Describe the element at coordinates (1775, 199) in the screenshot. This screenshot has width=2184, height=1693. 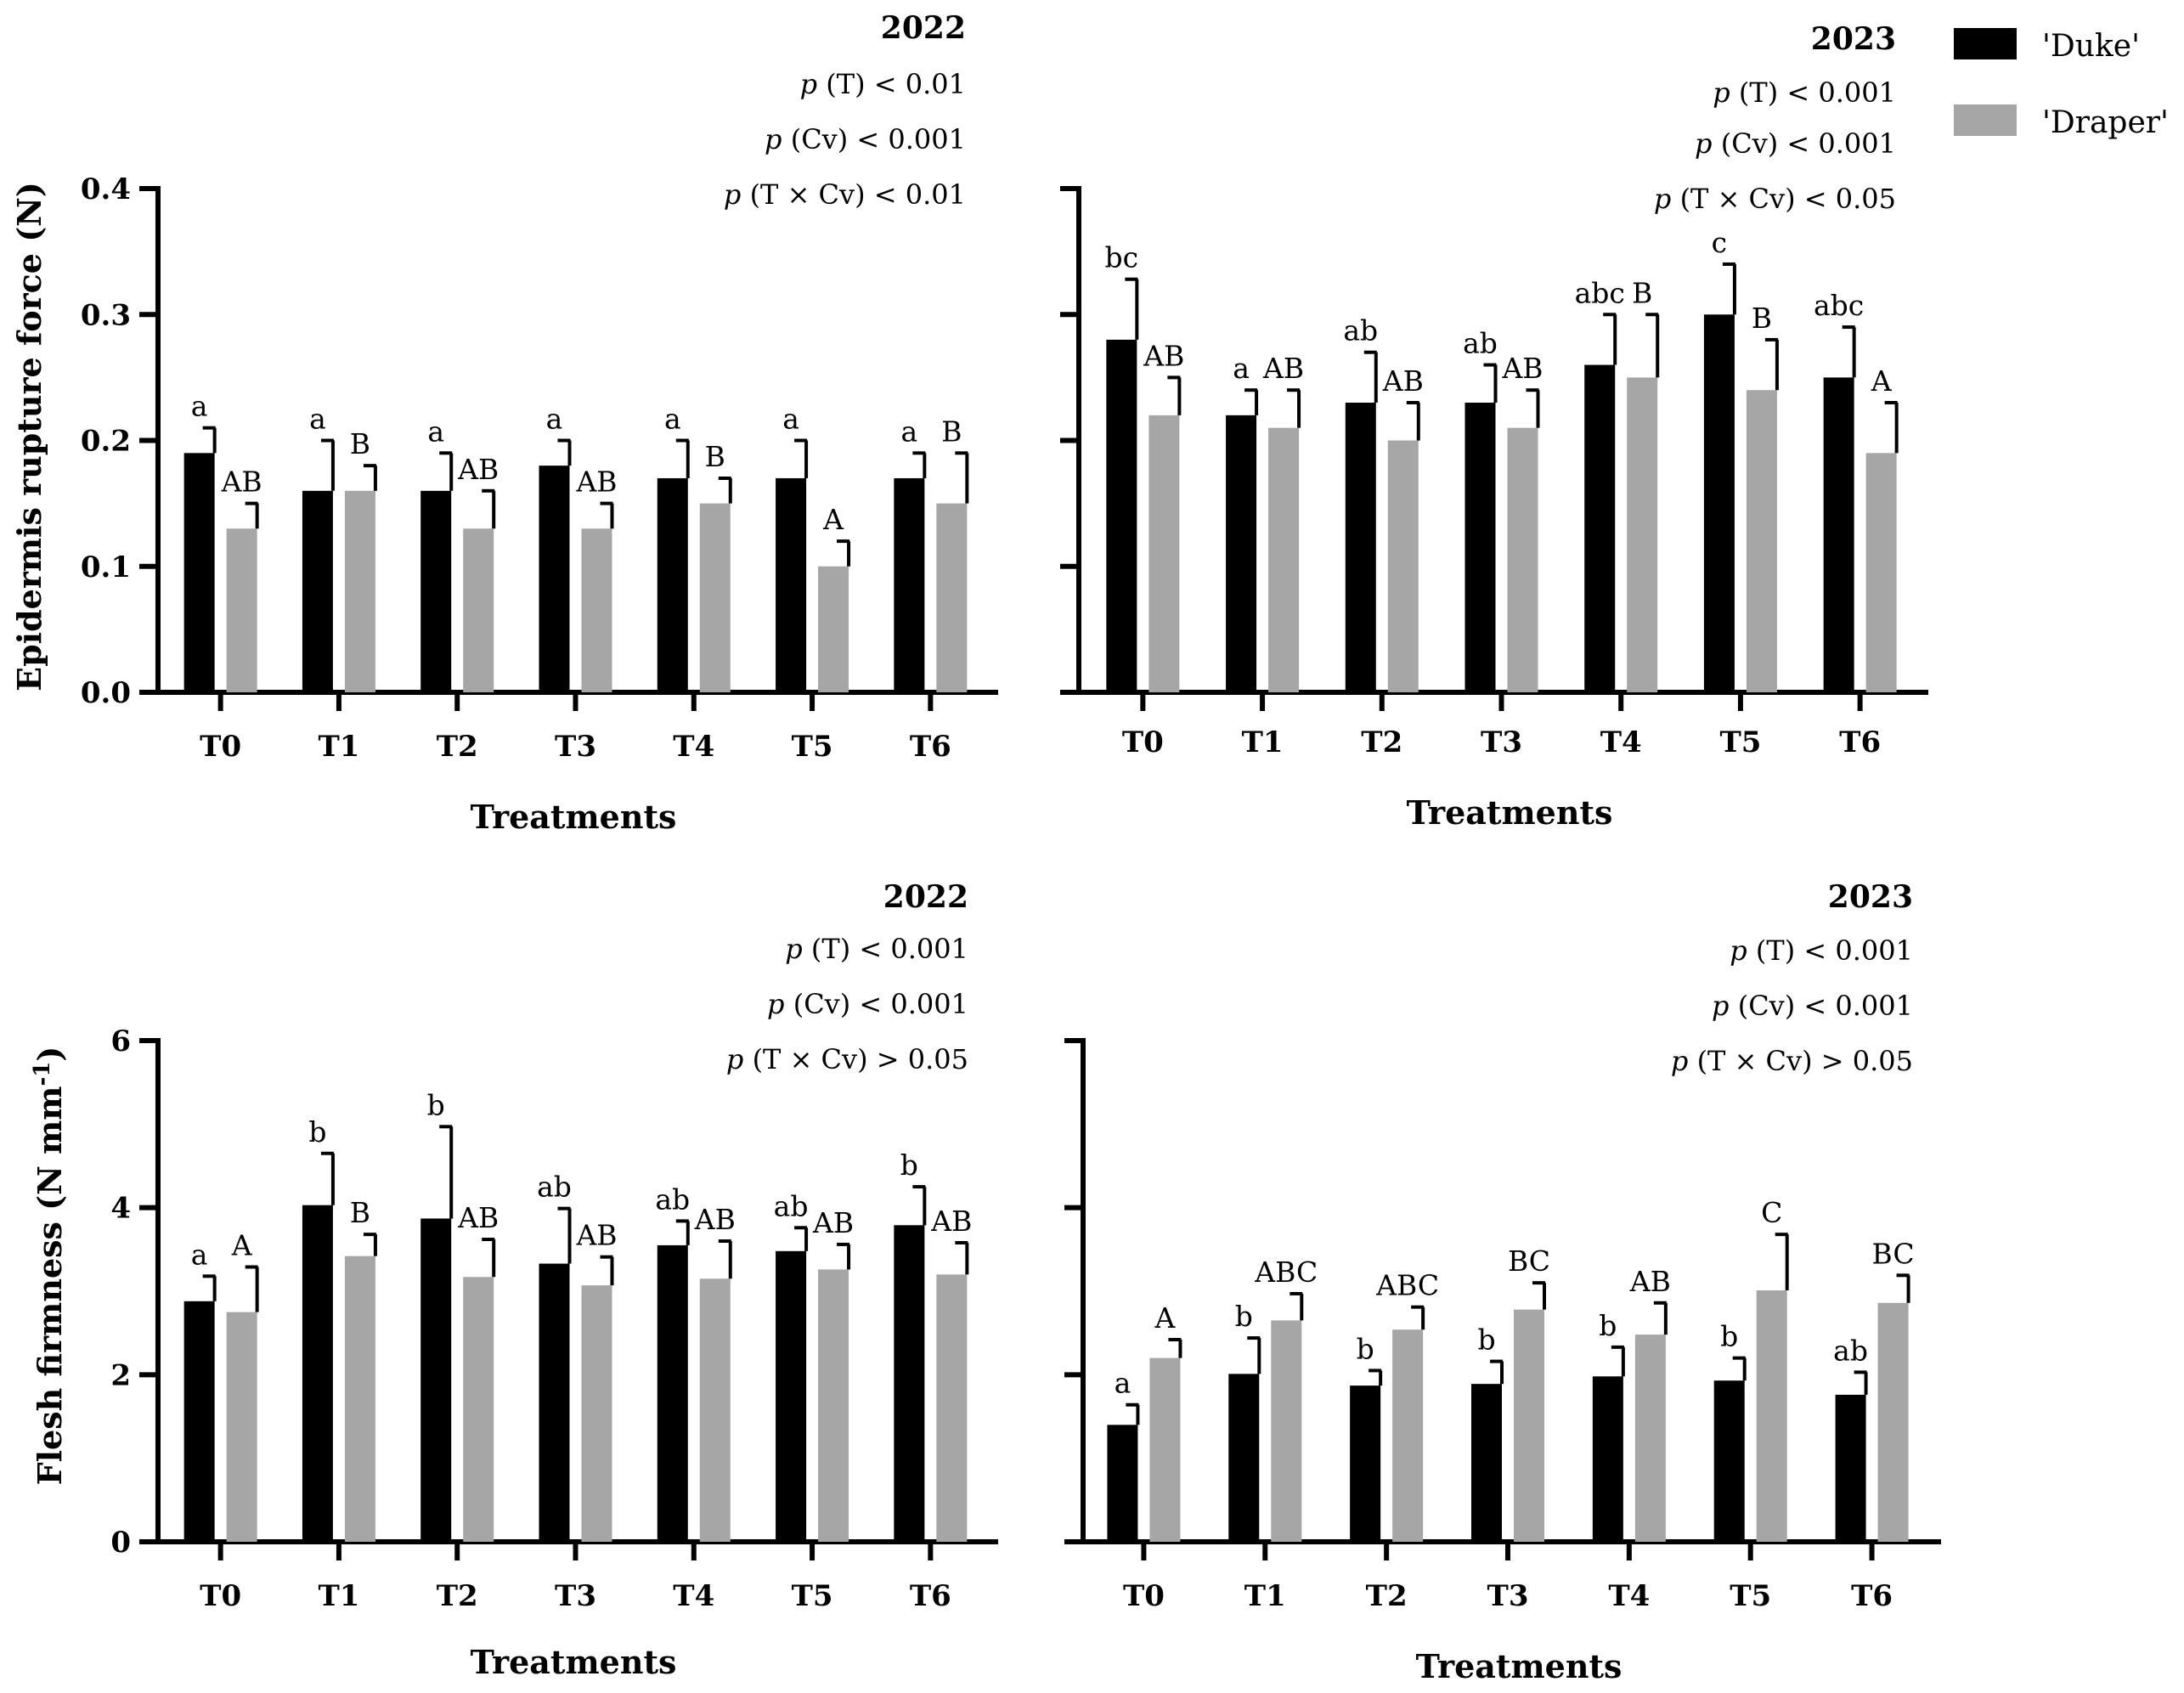
I see `p-value-line: p (T × Cv) < 0.05` at that location.